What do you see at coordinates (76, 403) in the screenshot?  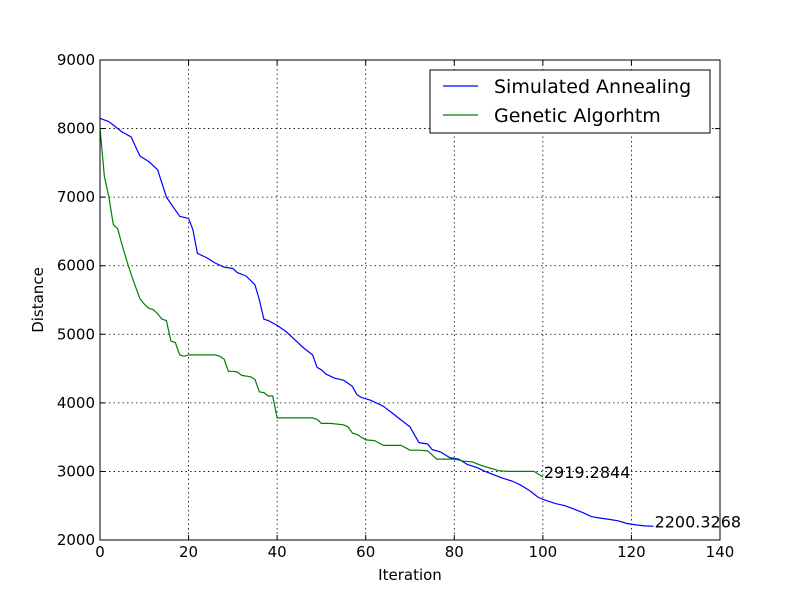 I see `y-tick-label: 4000` at bounding box center [76, 403].